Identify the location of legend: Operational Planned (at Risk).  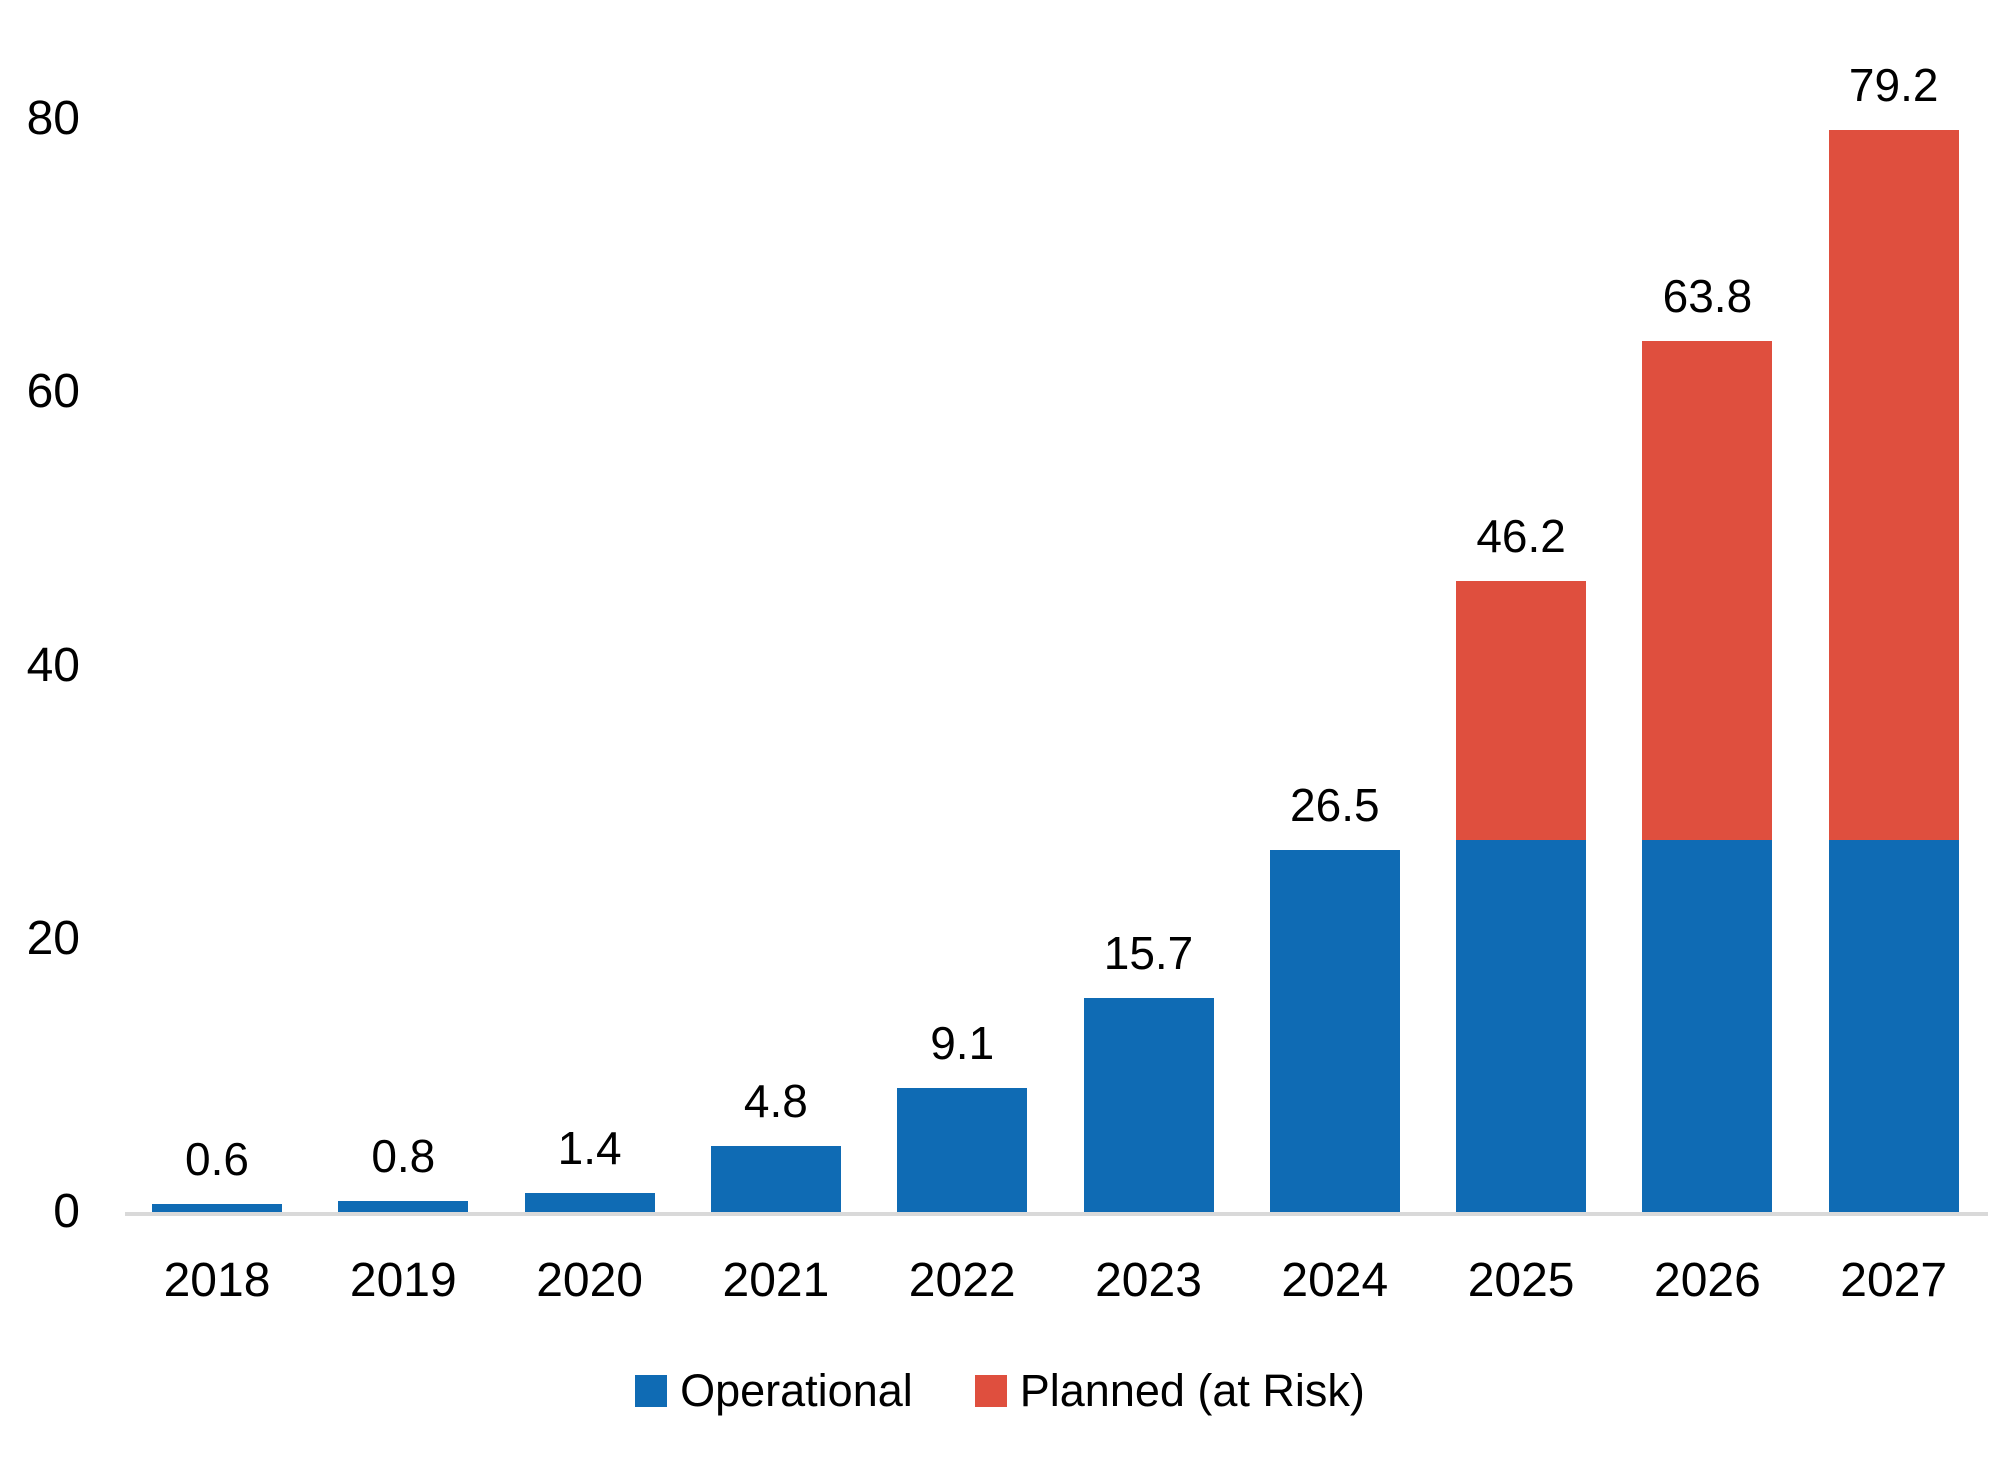
(1000, 1391).